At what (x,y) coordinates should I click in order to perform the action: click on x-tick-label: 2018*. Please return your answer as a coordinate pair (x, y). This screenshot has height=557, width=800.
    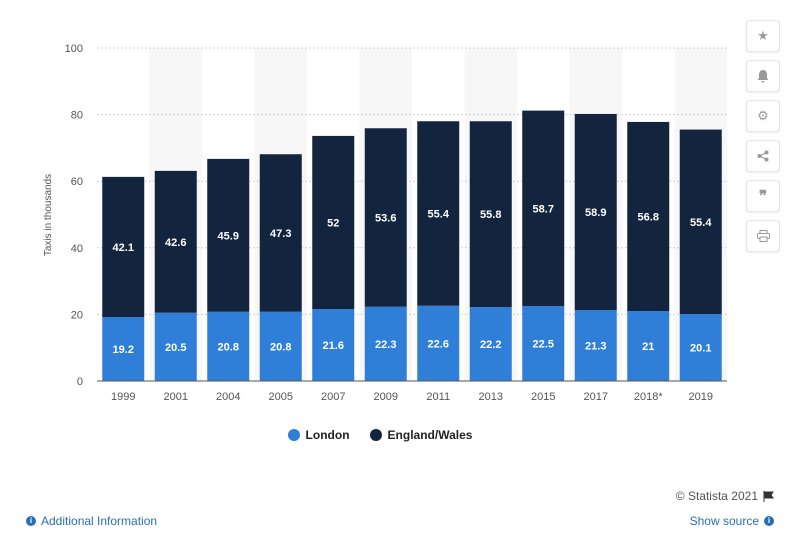
    Looking at the image, I should click on (648, 397).